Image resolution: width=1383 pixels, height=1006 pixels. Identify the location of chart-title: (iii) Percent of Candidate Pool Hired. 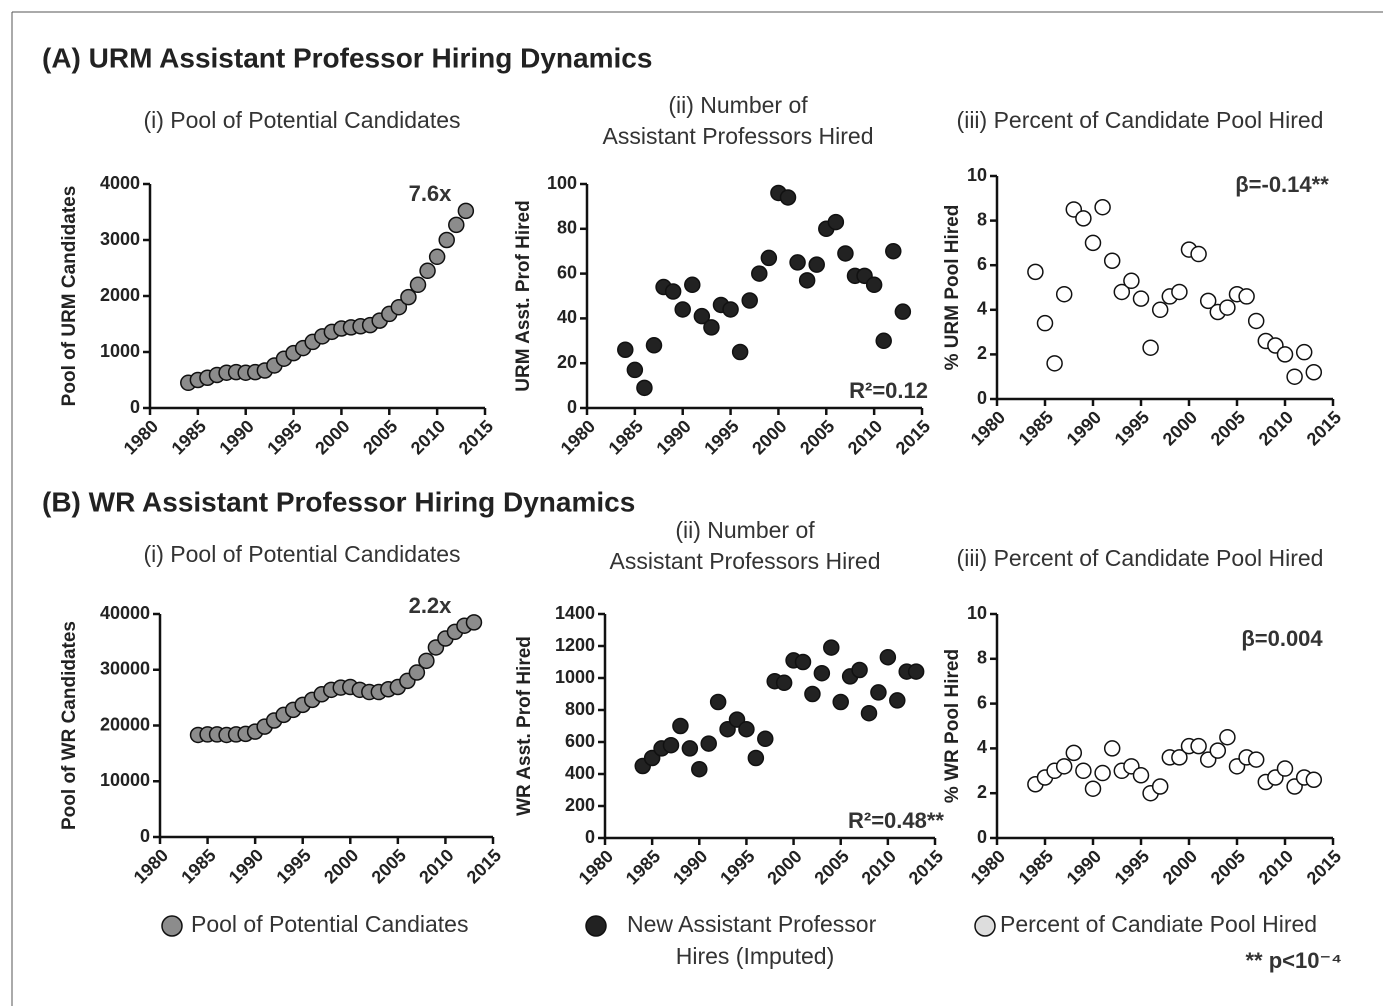
(1140, 120).